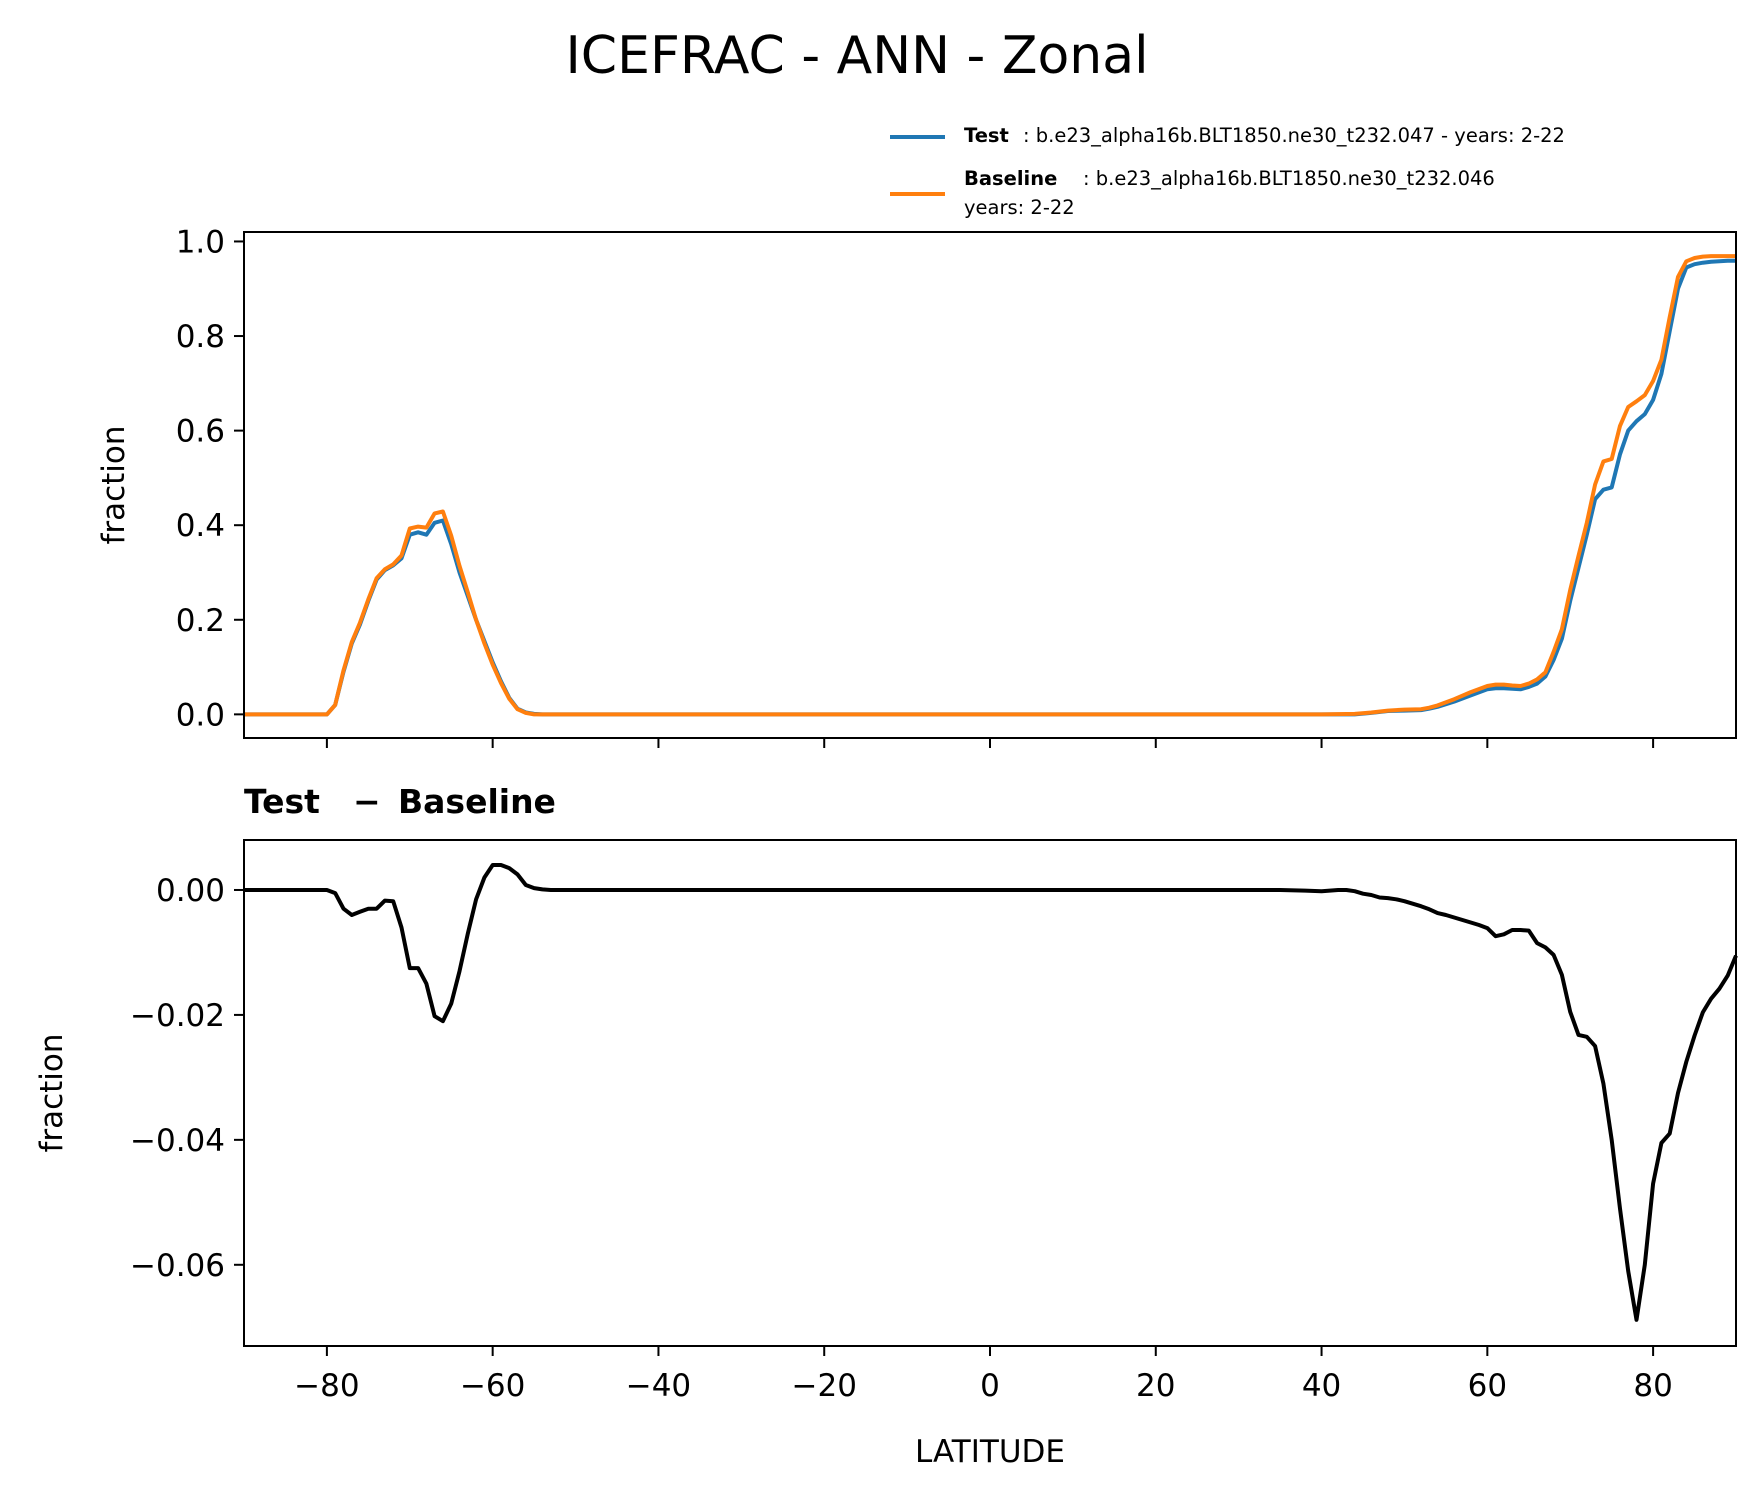  I want to click on diff-title-part2: Baseline, so click(477, 801).